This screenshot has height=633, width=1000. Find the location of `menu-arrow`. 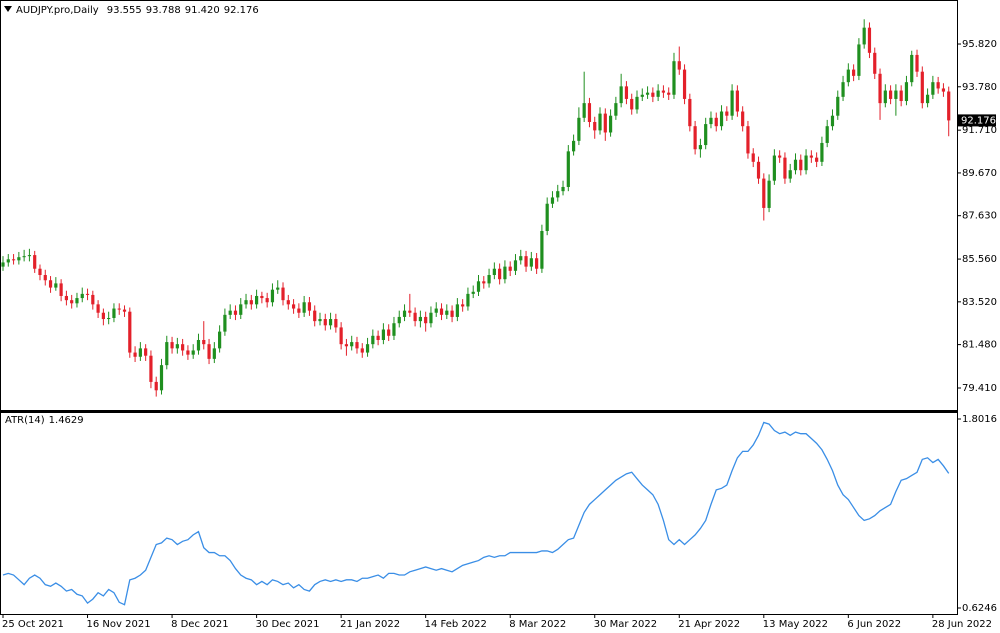

menu-arrow is located at coordinates (8, 9).